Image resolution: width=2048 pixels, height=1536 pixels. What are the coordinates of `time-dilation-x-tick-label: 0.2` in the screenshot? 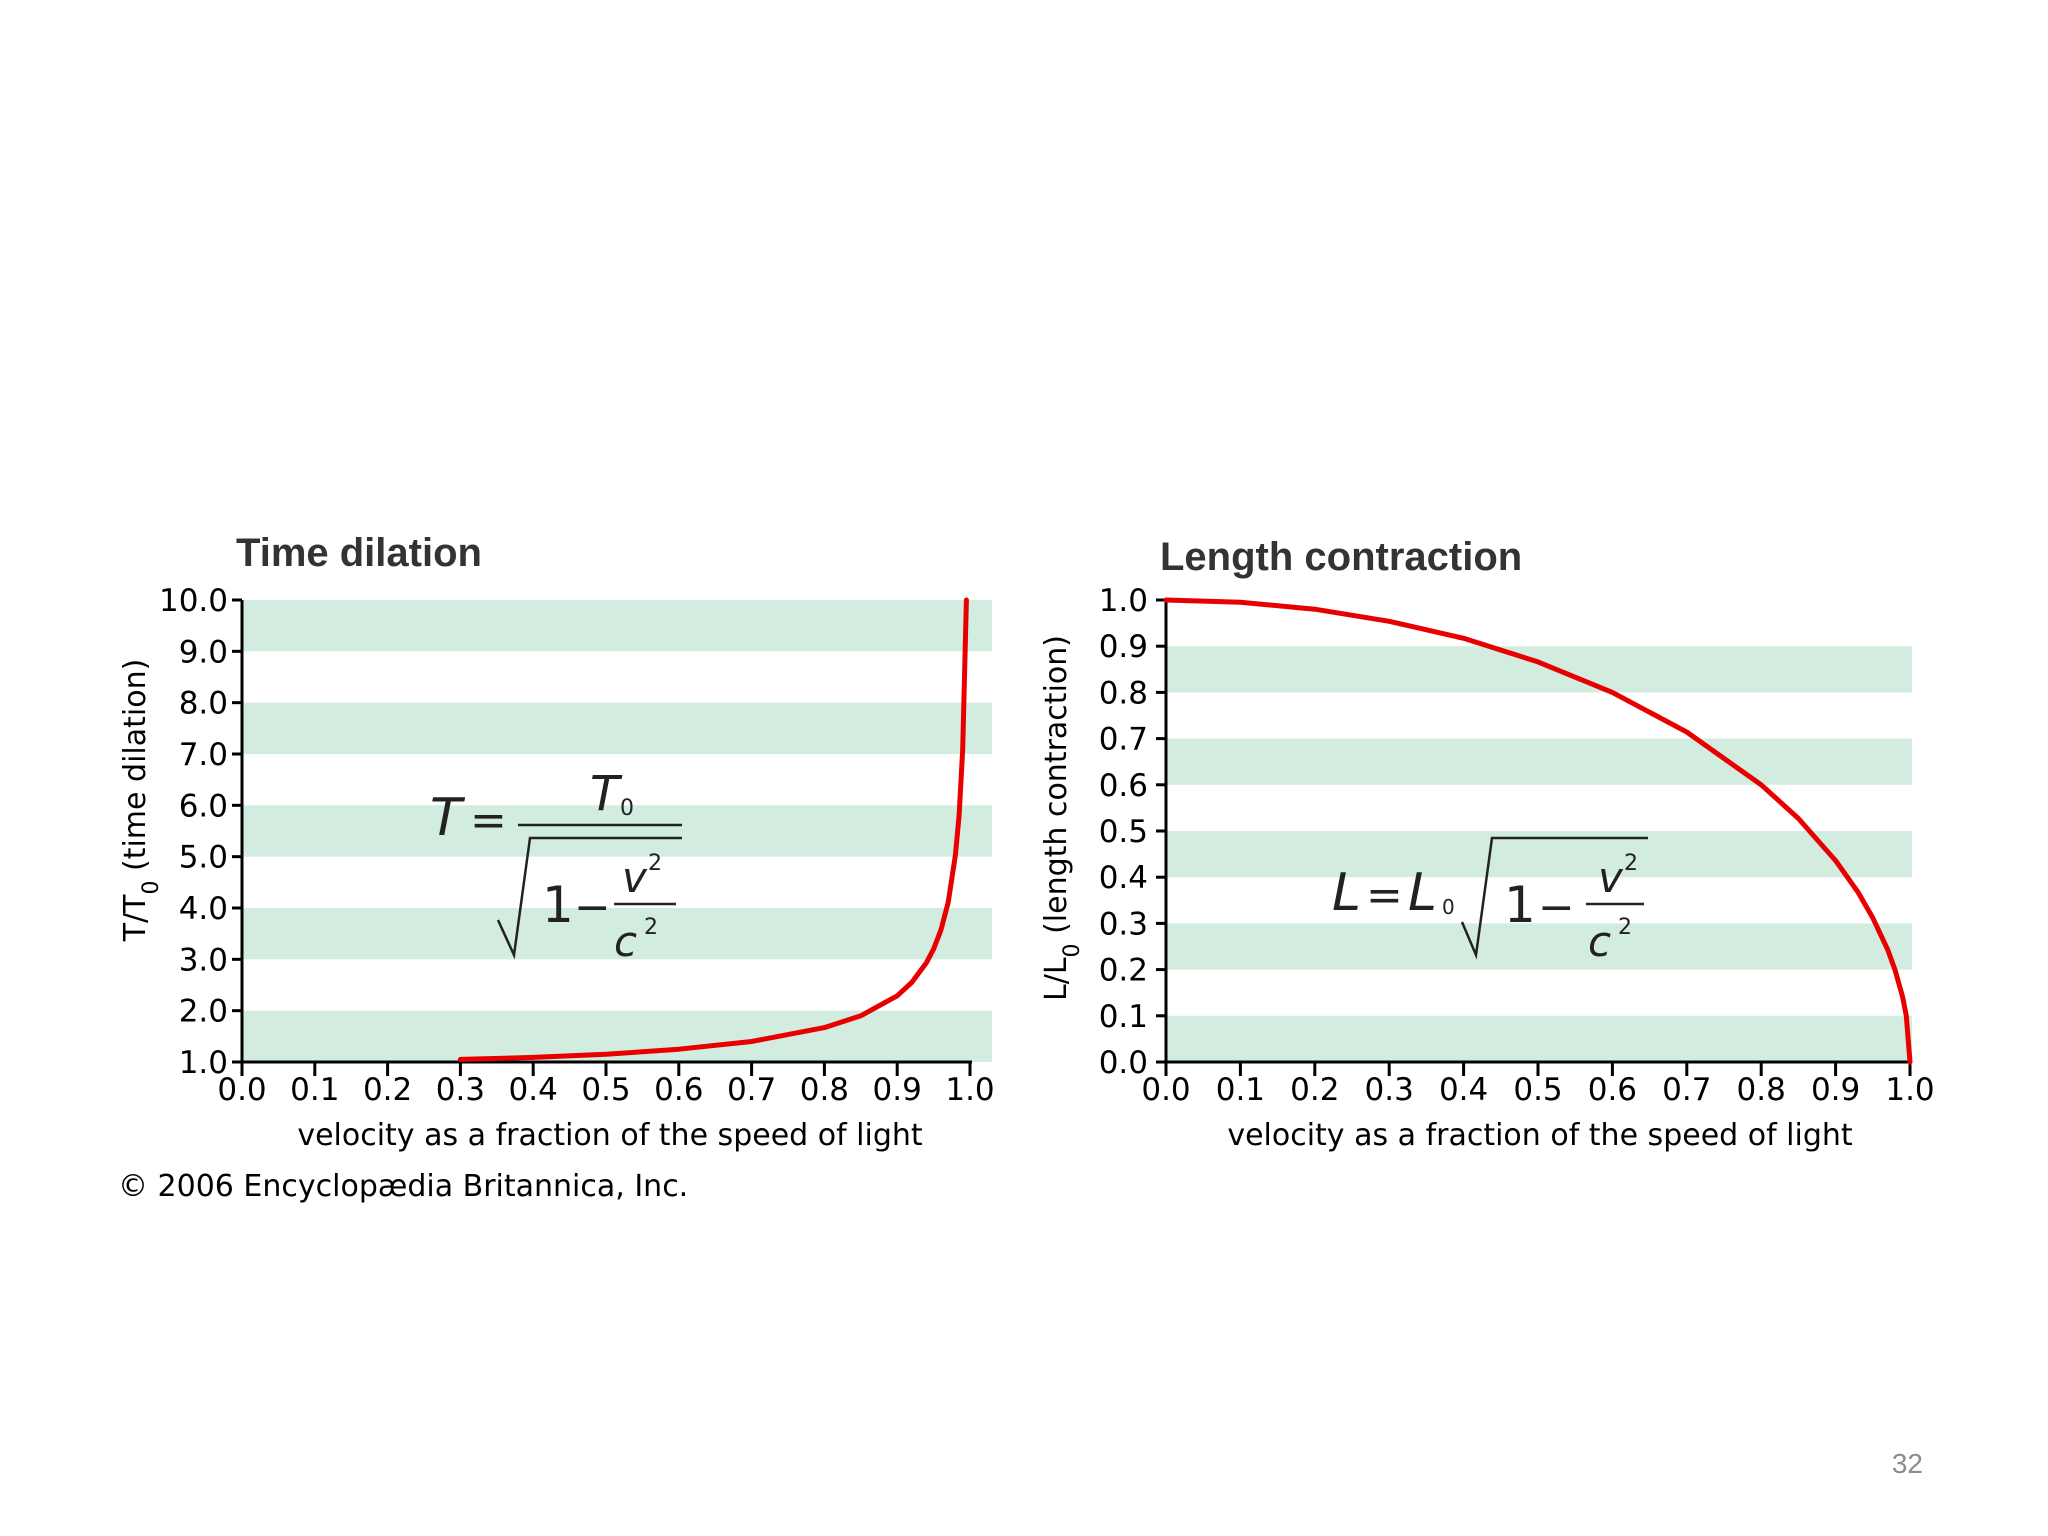 It's located at (387, 1090).